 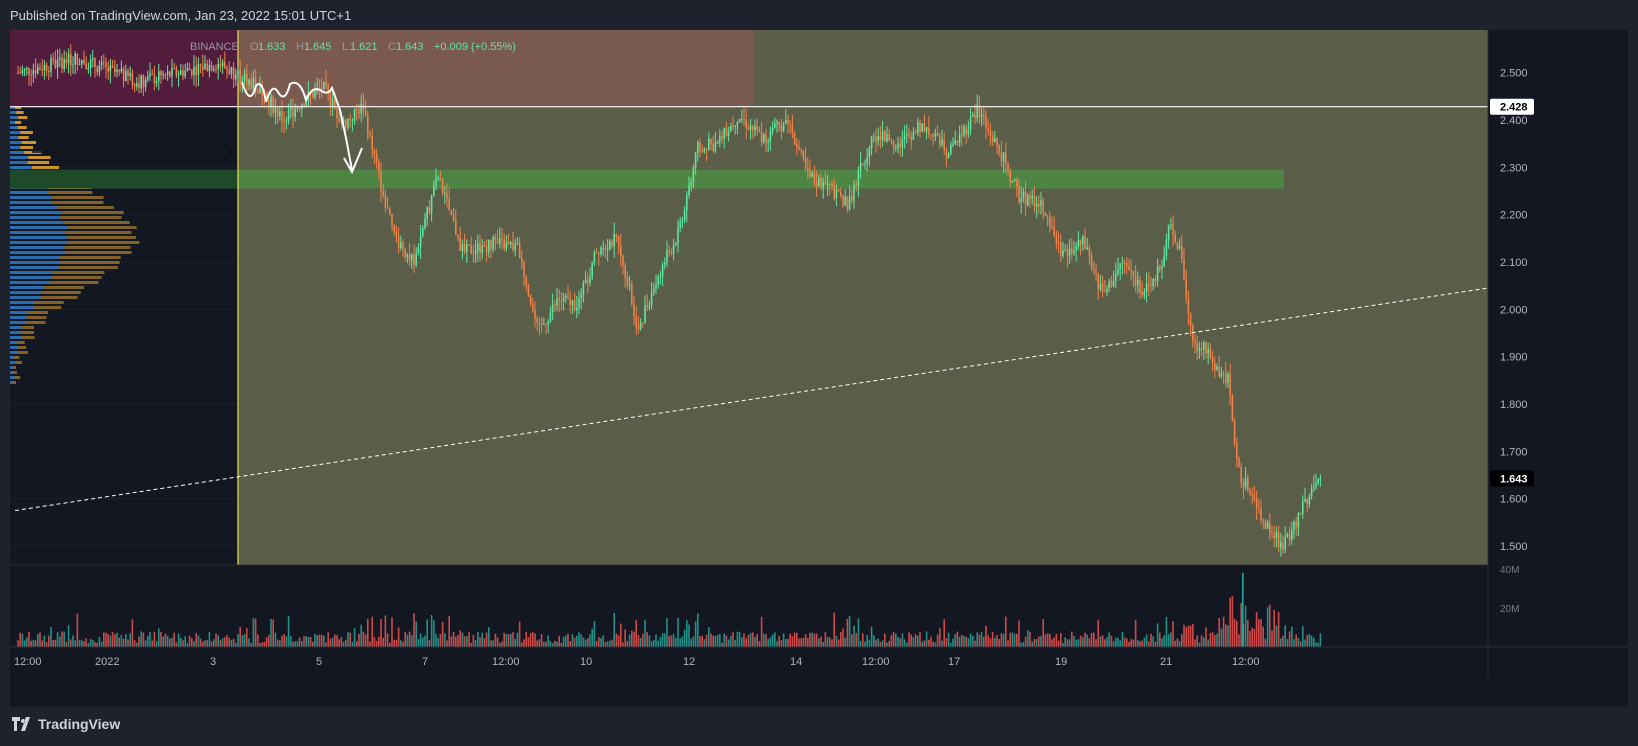 I want to click on x-tick-label: 12:00, so click(x=506, y=662).